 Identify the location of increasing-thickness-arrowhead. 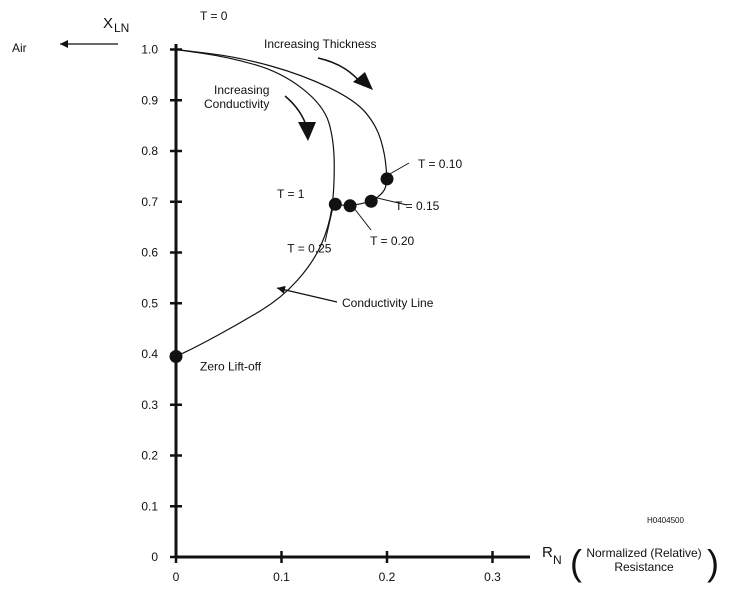
(363, 81).